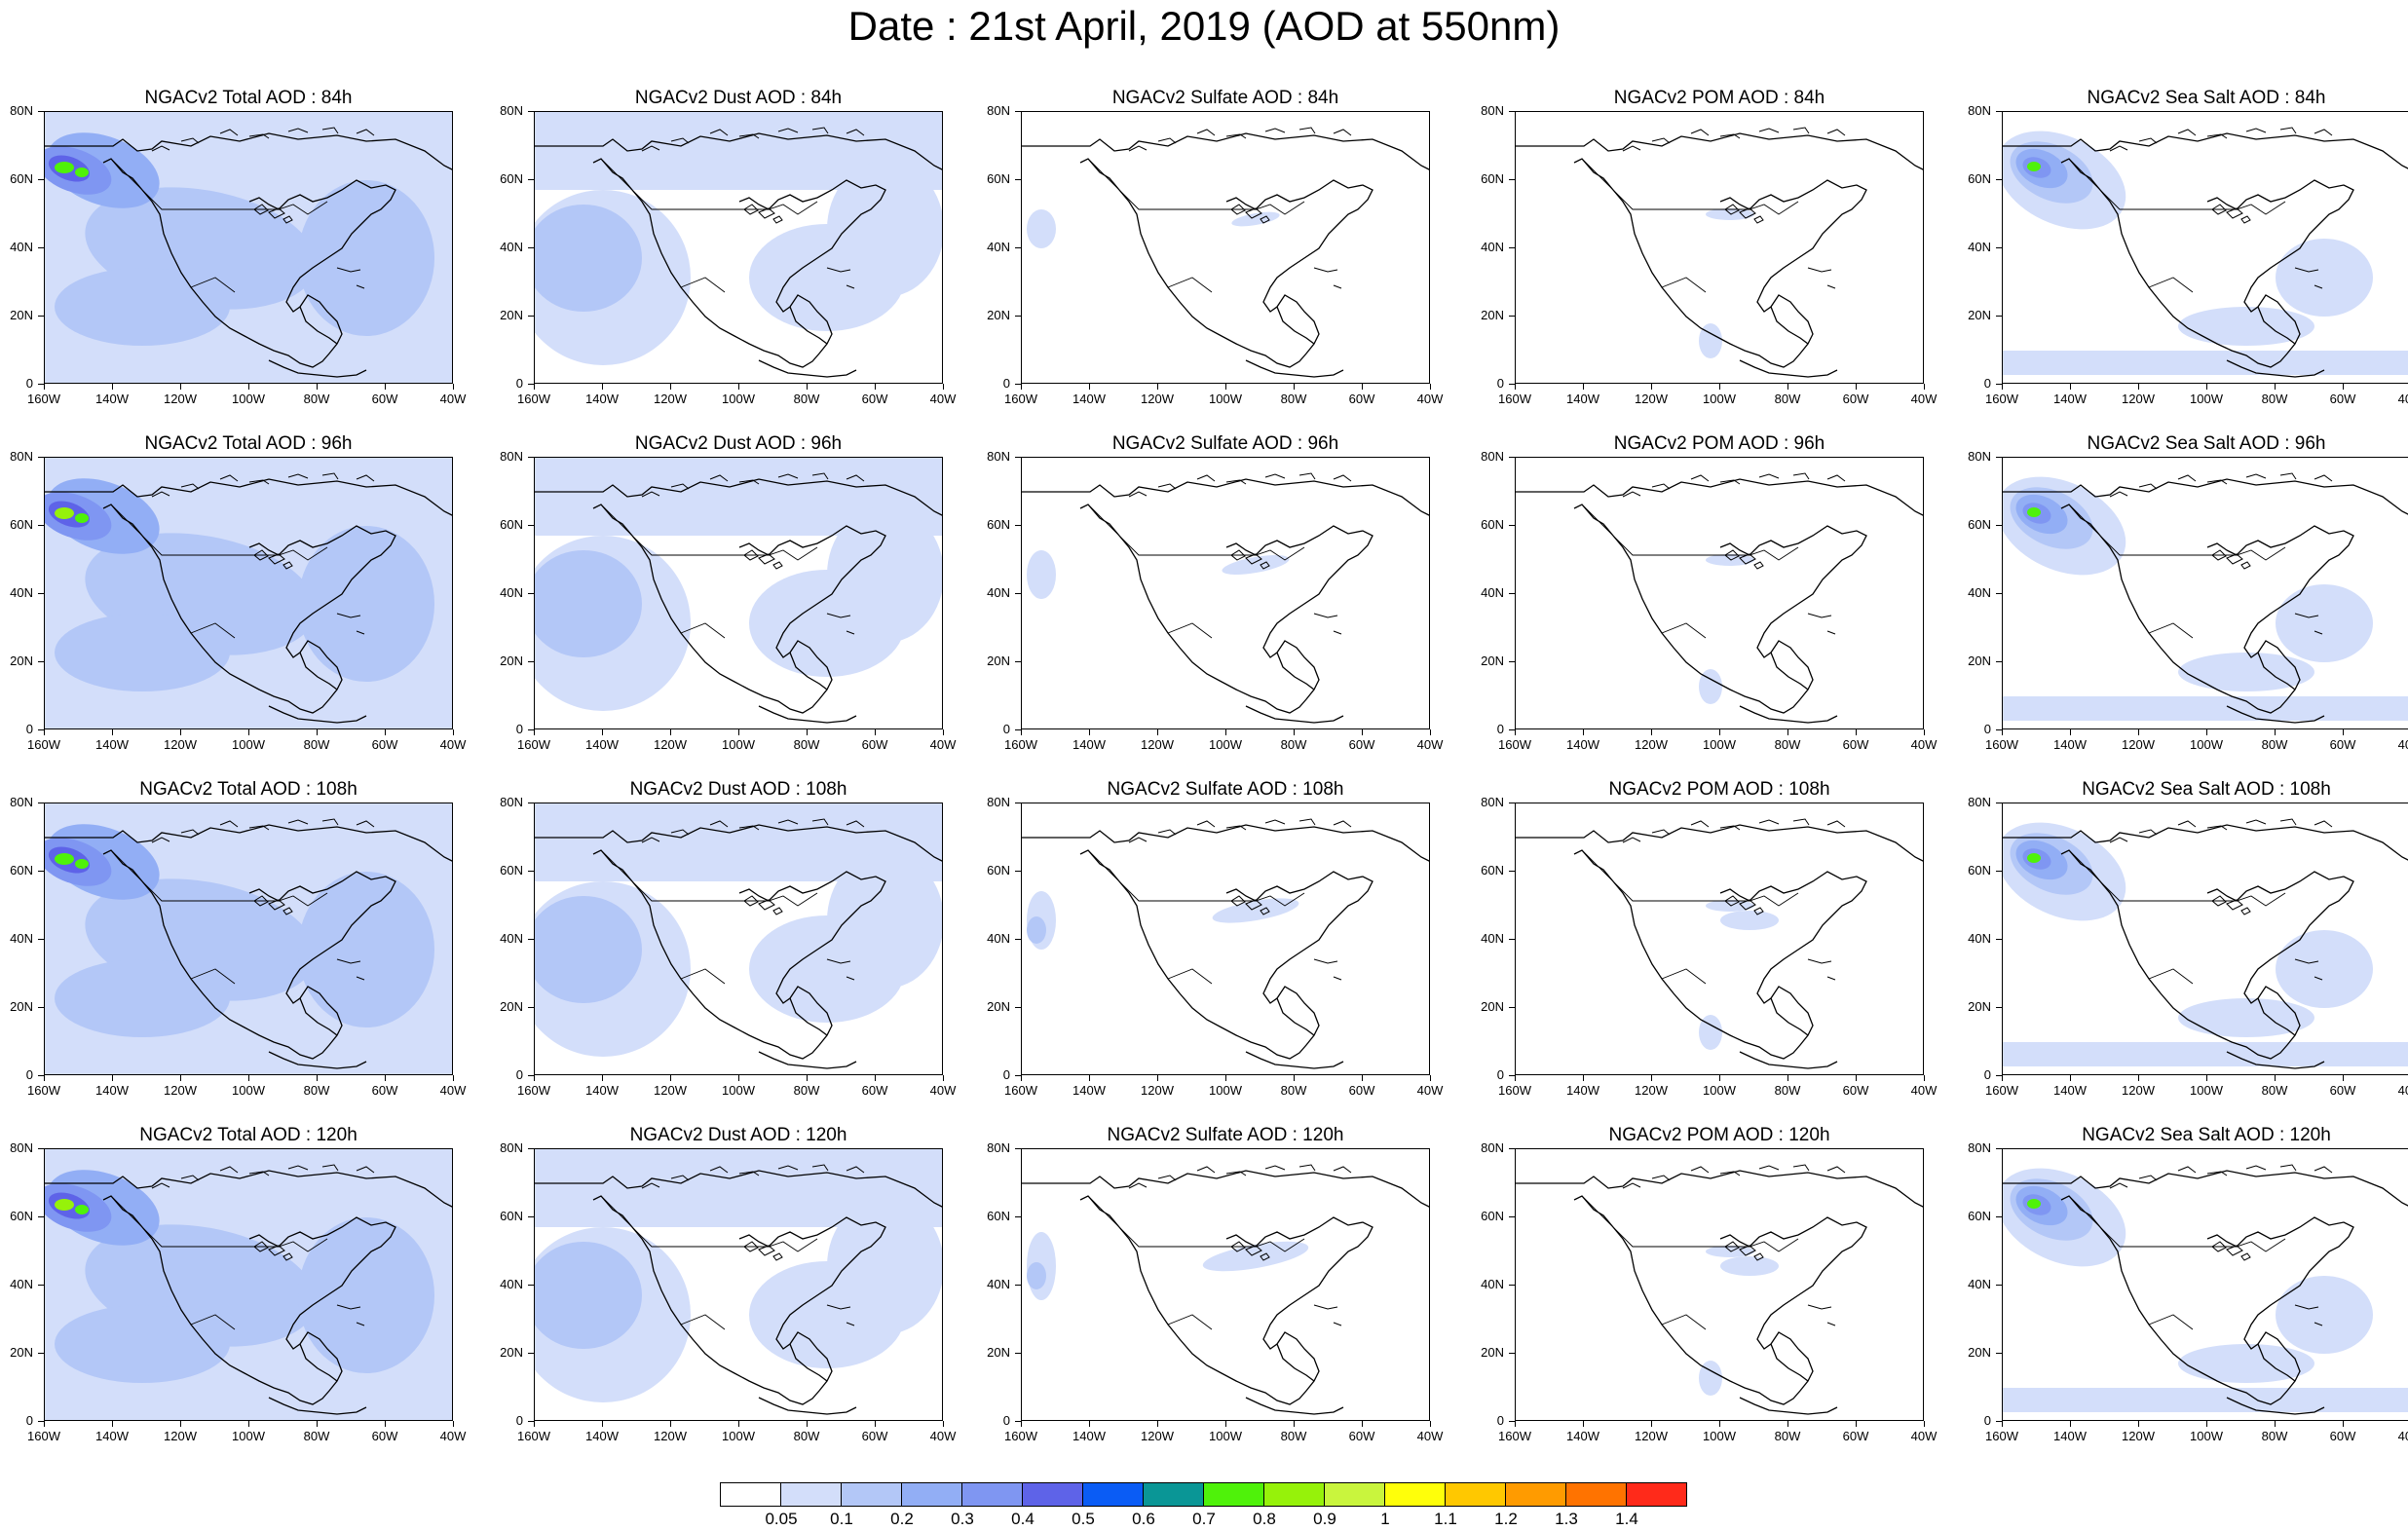 The width and height of the screenshot is (2408, 1531). I want to click on x-tick-label: 160W, so click(533, 1090).